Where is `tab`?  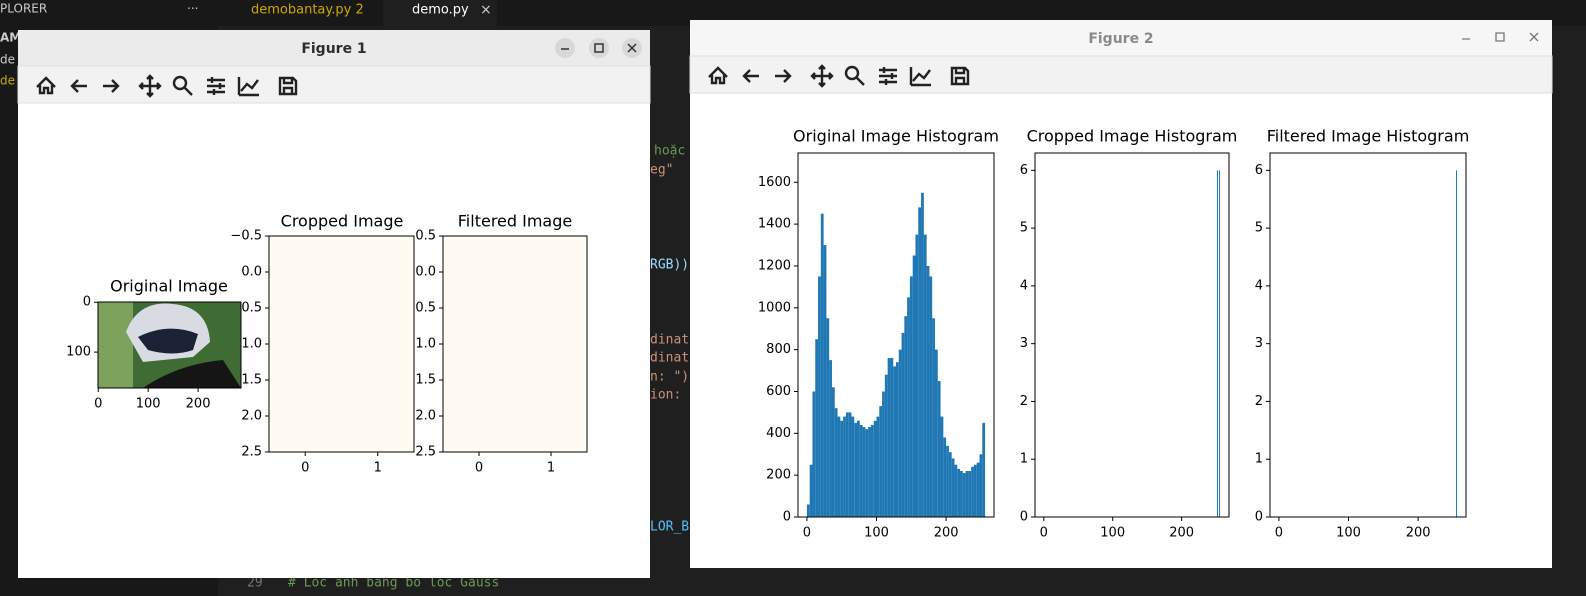
tab is located at coordinates (301, 13).